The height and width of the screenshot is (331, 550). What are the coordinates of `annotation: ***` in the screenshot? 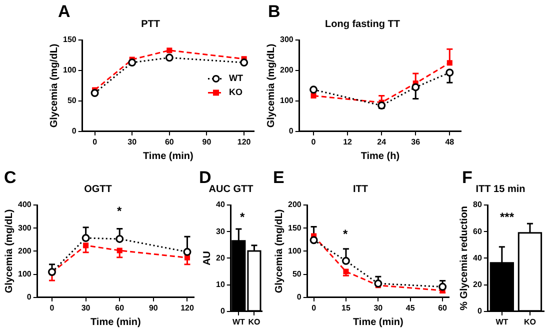 It's located at (507, 217).